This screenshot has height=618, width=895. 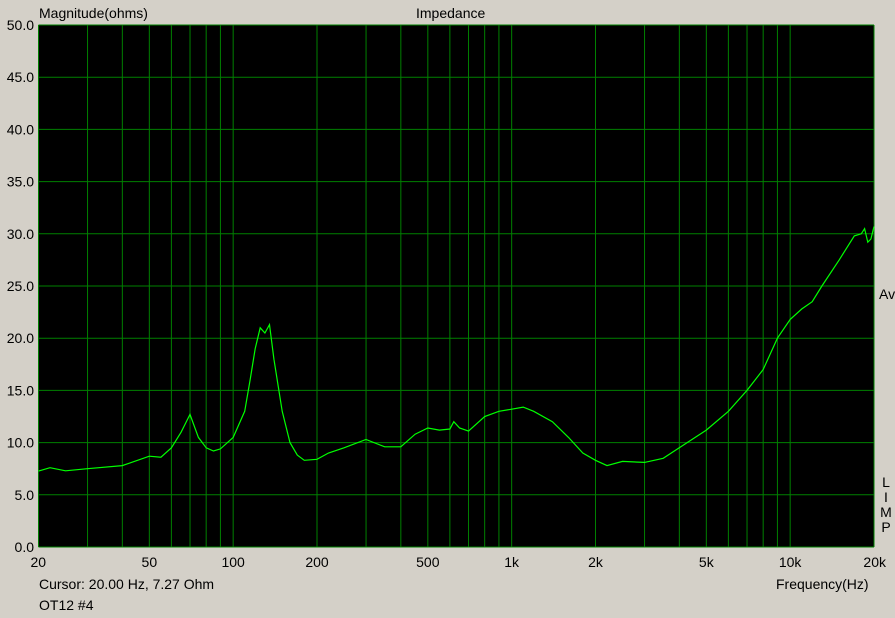 What do you see at coordinates (233, 562) in the screenshot?
I see `x-tick-label: 100` at bounding box center [233, 562].